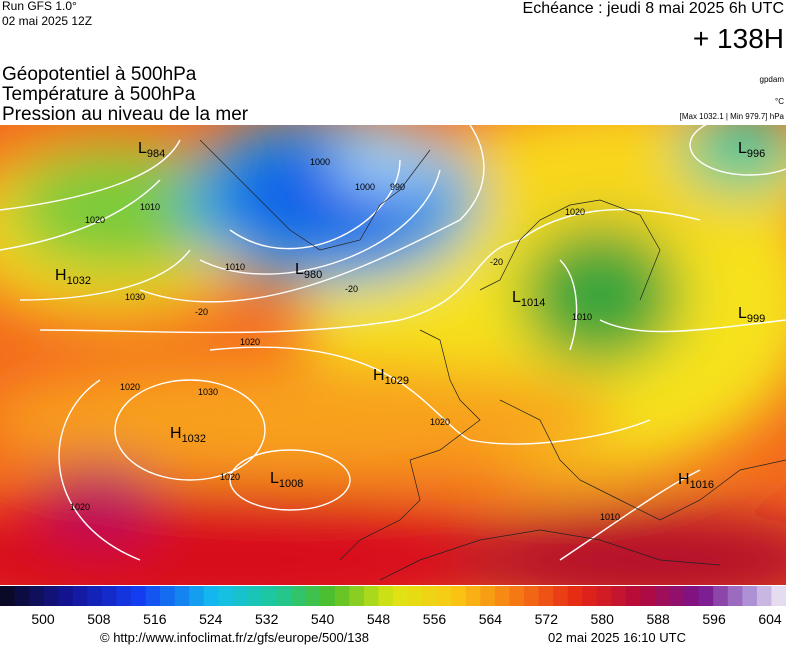 This screenshot has width=786, height=653. I want to click on unit-pressure: [Max 1032.1 | Min 979.7] hPa, so click(732, 116).